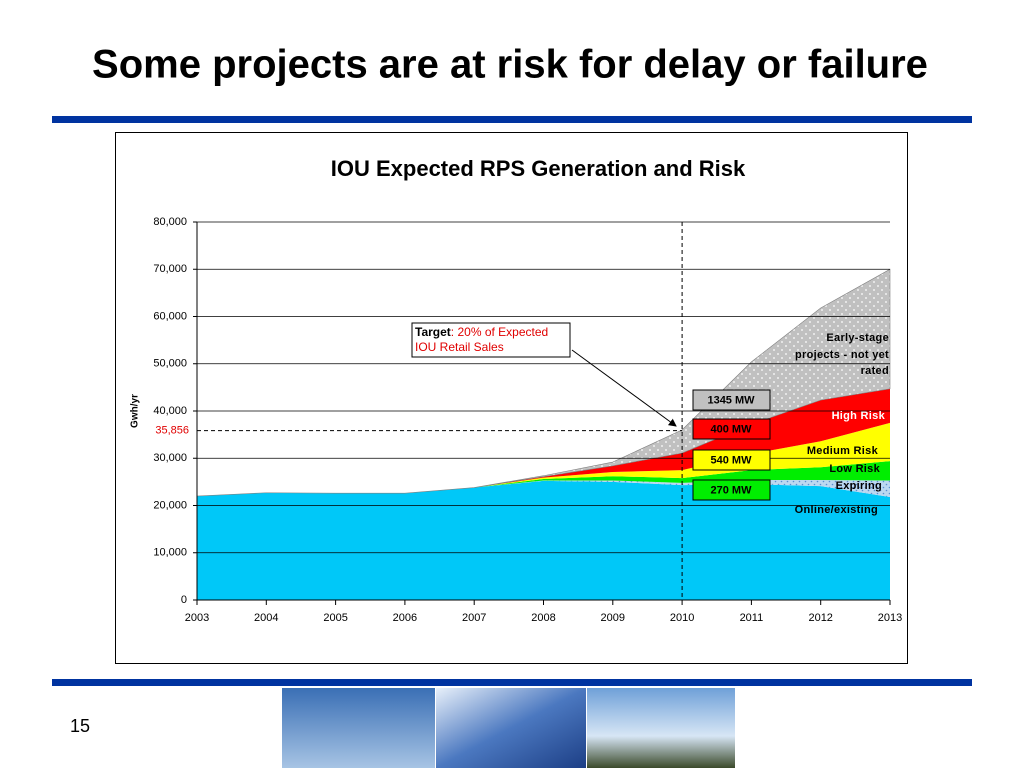  What do you see at coordinates (170, 269) in the screenshot?
I see `y-tick-label: 70,000` at bounding box center [170, 269].